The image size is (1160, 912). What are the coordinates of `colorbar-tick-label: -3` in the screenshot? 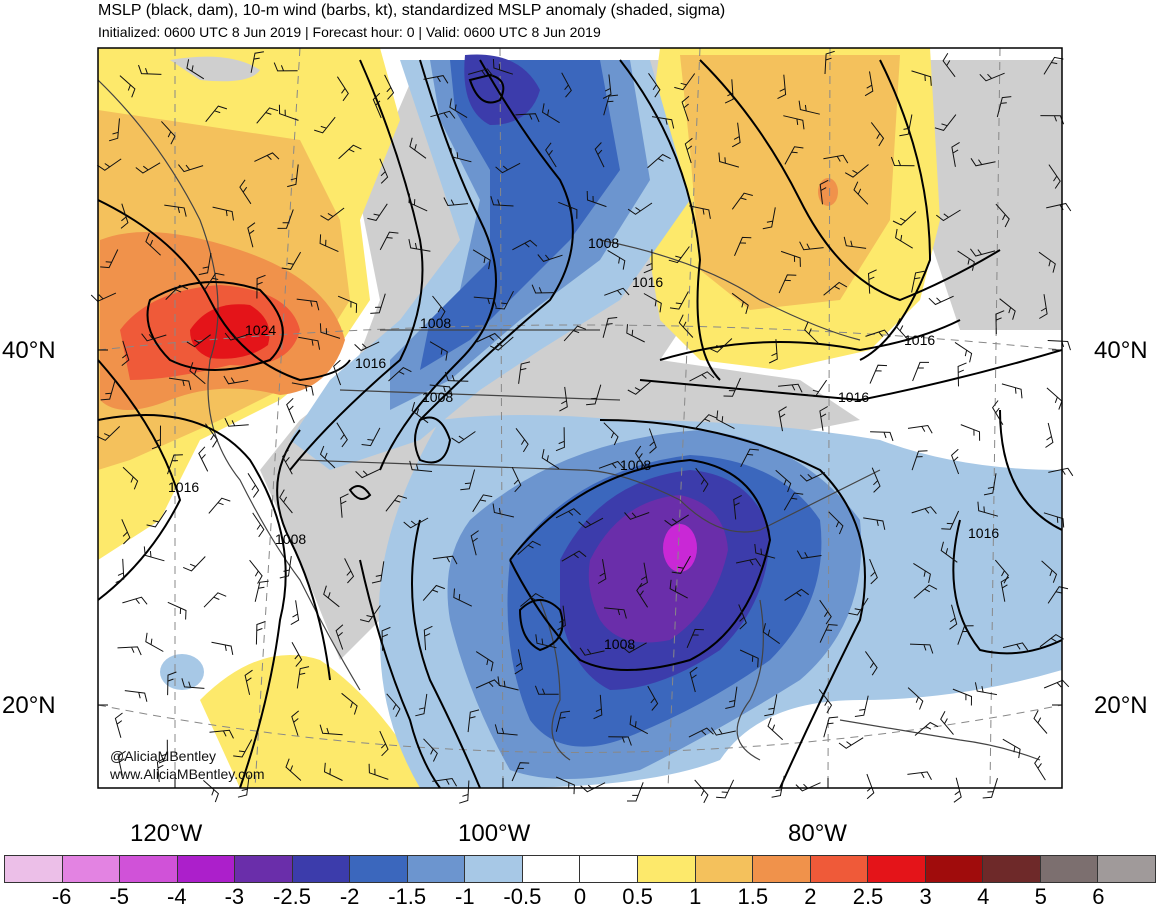 It's located at (234, 896).